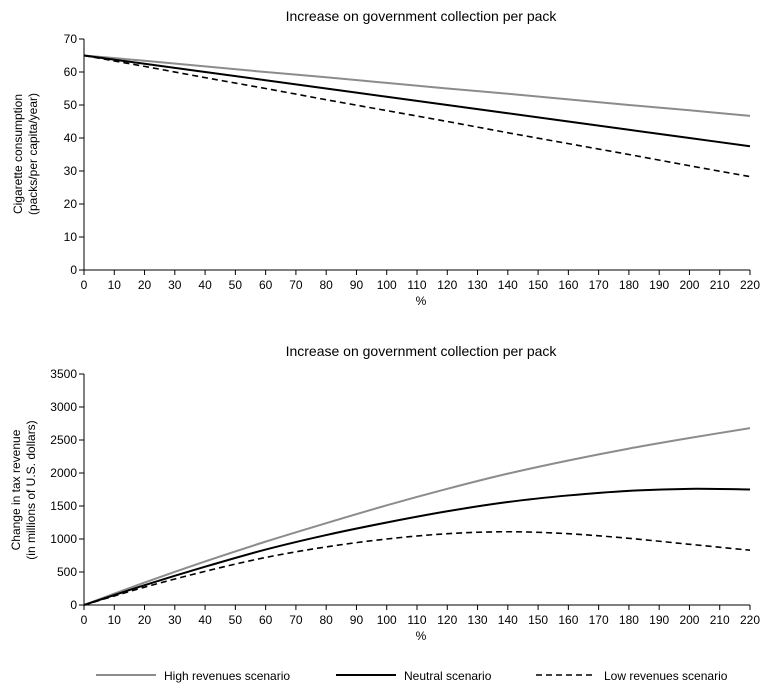 This screenshot has width=775, height=689. What do you see at coordinates (327, 285) in the screenshot?
I see `consumption-xtick-label: 80` at bounding box center [327, 285].